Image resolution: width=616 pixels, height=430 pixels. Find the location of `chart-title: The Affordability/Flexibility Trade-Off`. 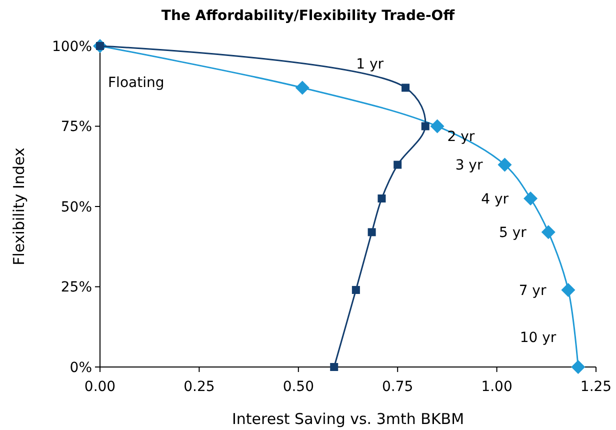

chart-title: The Affordability/Flexibility Trade-Off is located at coordinates (308, 16).